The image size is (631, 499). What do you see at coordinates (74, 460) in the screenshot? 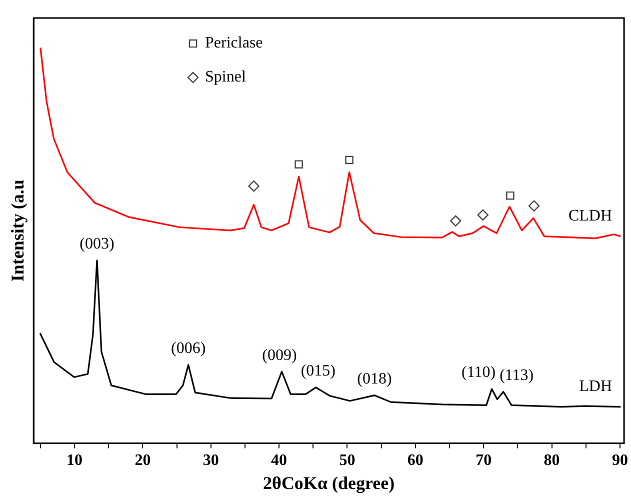
I see `x-tick-label: 10` at bounding box center [74, 460].